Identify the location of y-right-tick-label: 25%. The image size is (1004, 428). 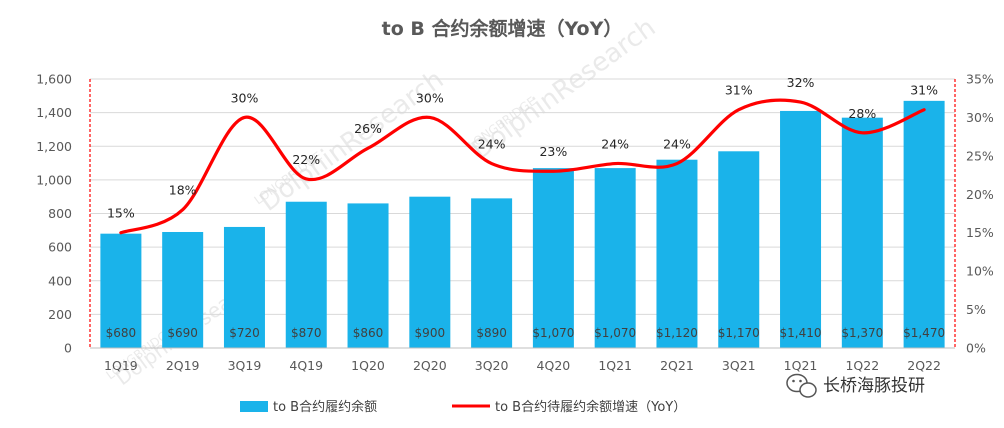
(980, 155).